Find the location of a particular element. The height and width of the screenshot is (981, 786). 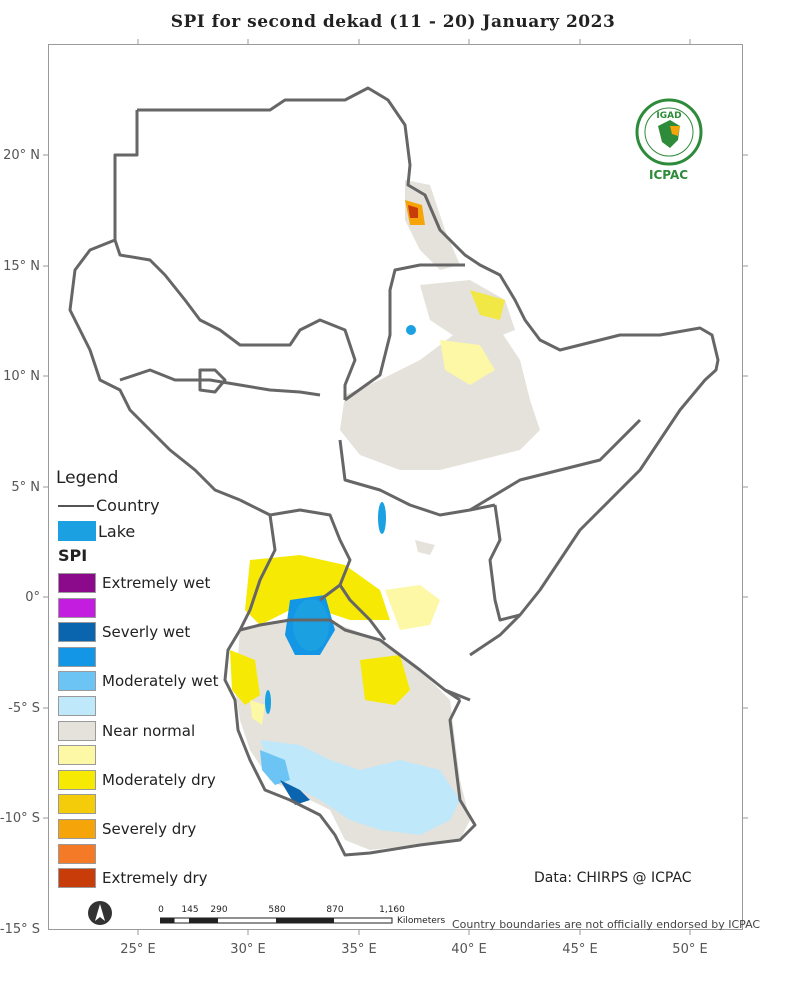

lon-label-45e: 45° E is located at coordinates (580, 949).